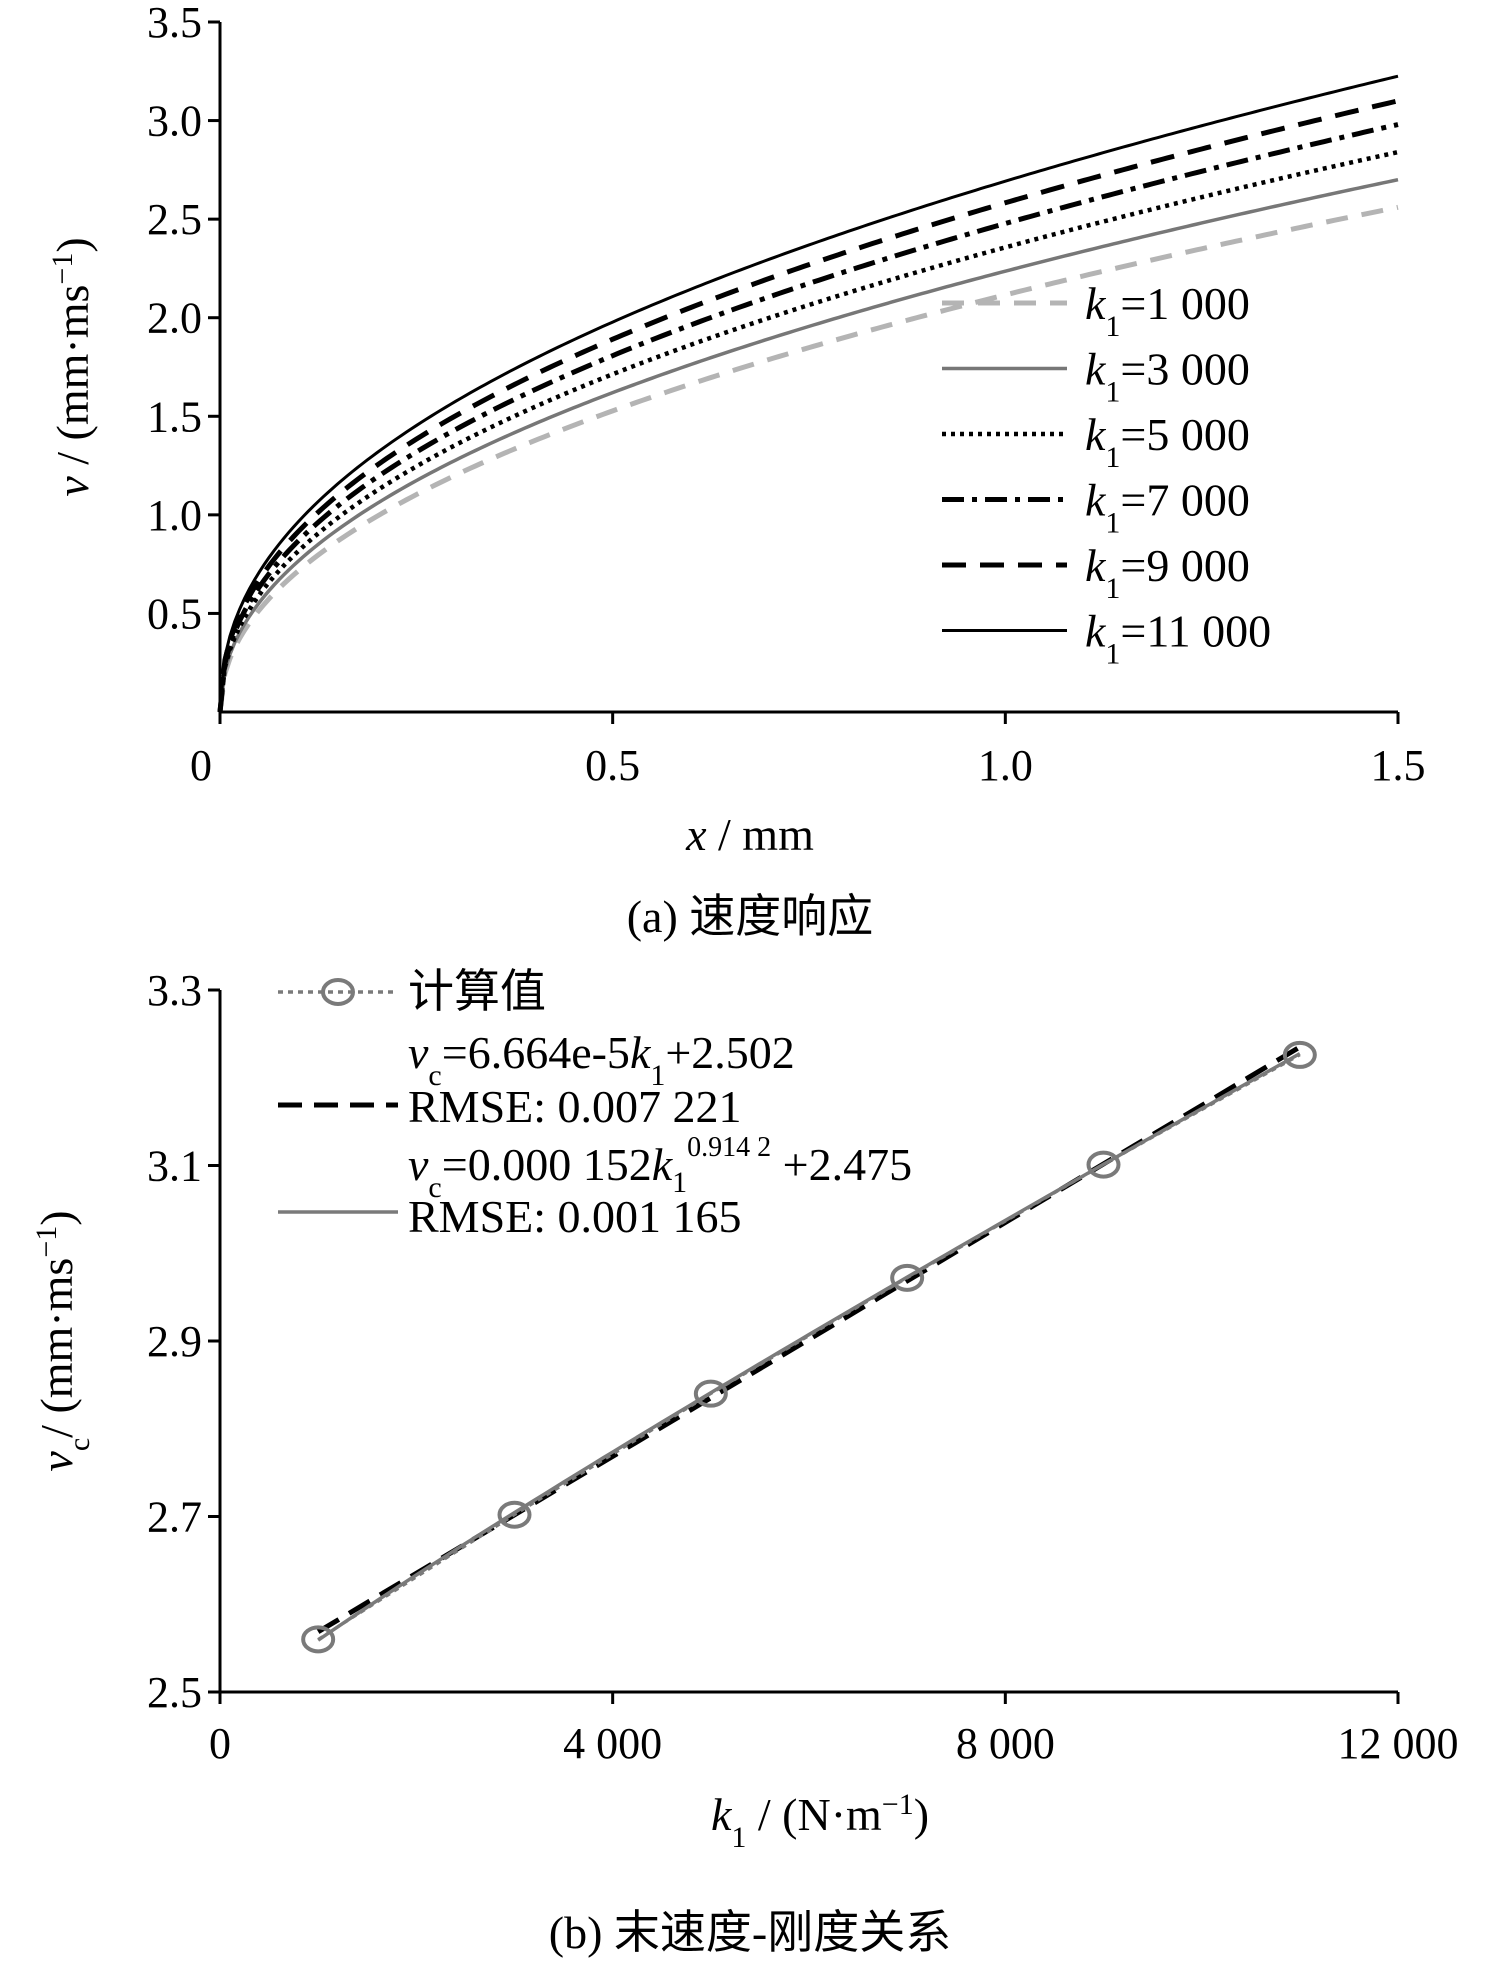 This screenshot has width=1502, height=1974. Describe the element at coordinates (174, 23) in the screenshot. I see `a-ytick-label: 3.5` at that location.